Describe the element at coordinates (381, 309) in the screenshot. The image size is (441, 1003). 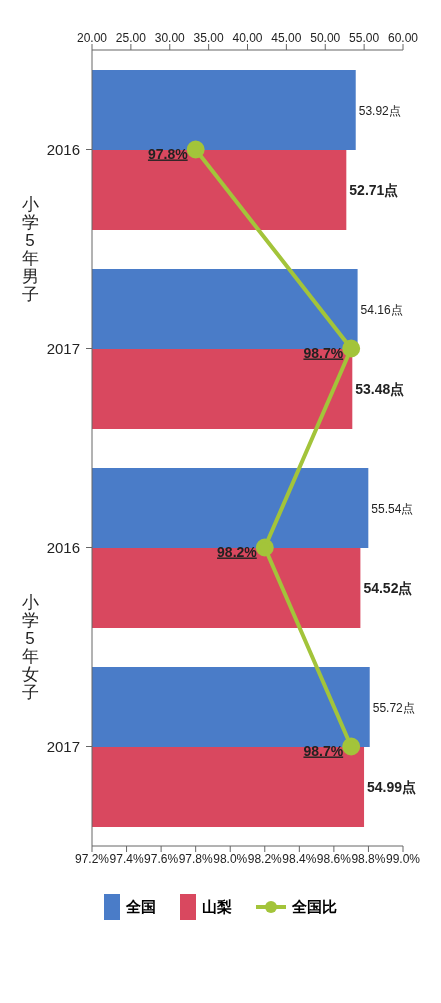
I see `data-label: 54.16点` at that location.